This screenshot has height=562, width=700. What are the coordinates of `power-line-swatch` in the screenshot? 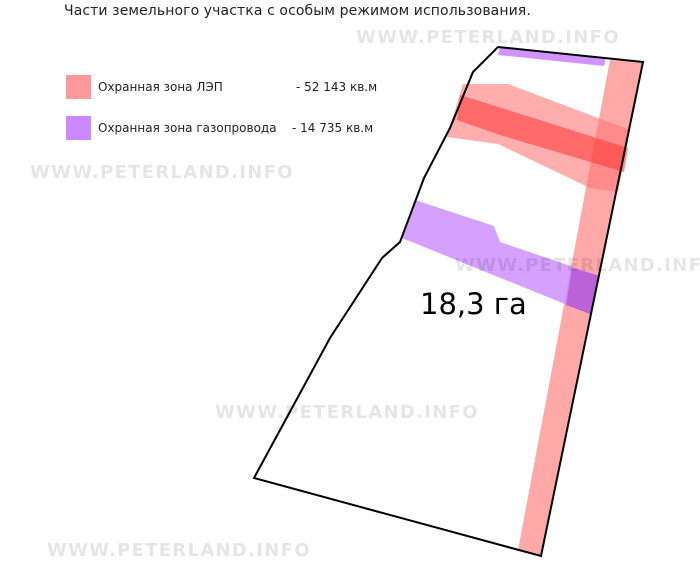 It's located at (78, 87).